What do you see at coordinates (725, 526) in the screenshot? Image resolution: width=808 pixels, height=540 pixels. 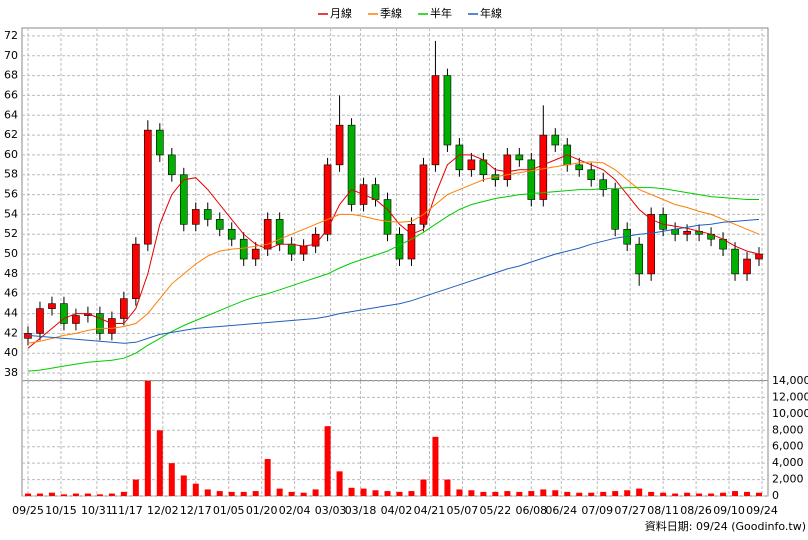 I see `footer: 資料日期: 09/24 (Goodinfo.tw)` at bounding box center [725, 526].